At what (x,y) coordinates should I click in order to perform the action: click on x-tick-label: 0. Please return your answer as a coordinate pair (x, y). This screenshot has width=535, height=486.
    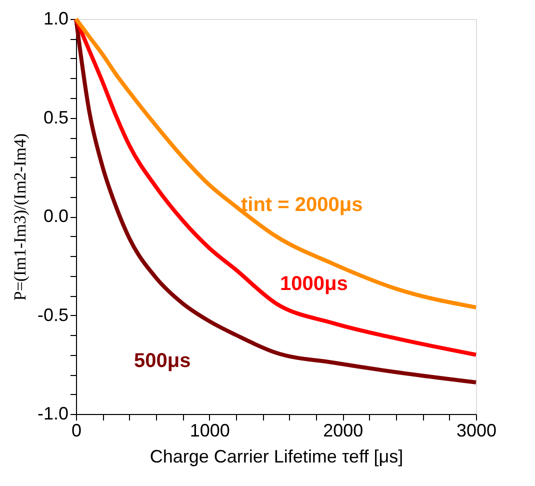
    Looking at the image, I should click on (76, 430).